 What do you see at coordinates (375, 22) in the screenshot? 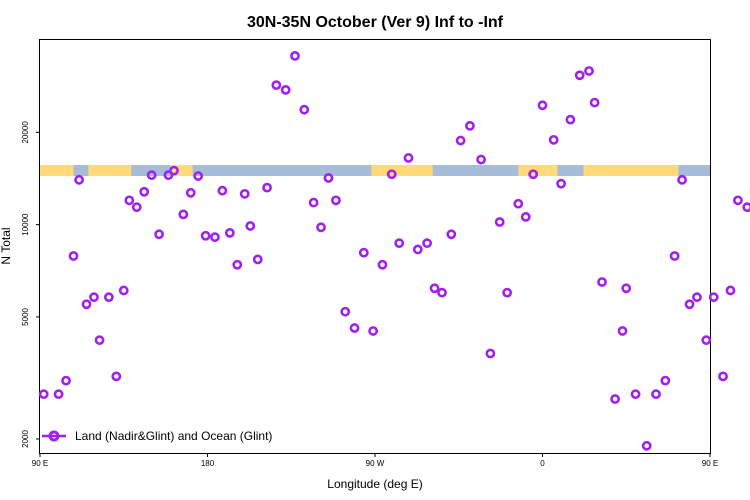
I see `chart-title: 30N-35N October (Ver 9) Inf to -Inf` at bounding box center [375, 22].